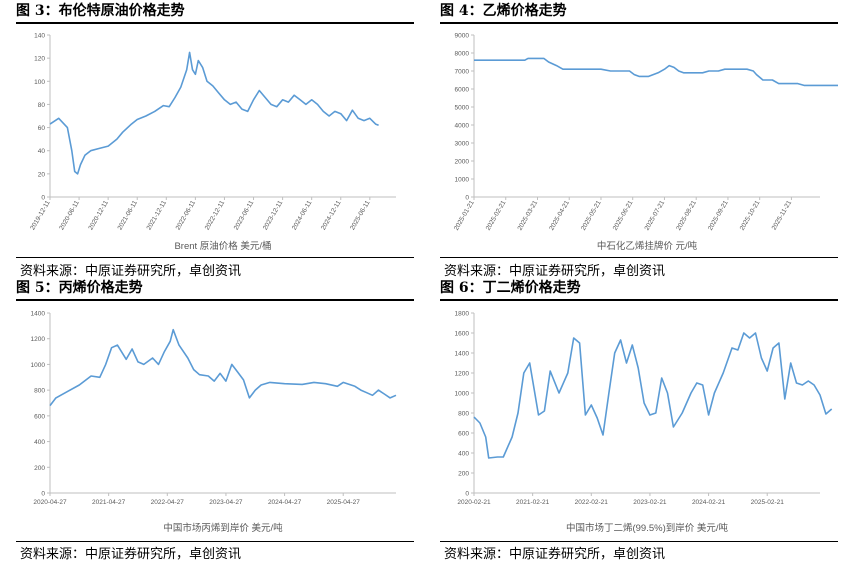 The image size is (856, 563). What do you see at coordinates (168, 502) in the screenshot?
I see `x-tick-label: 2022-04-27` at bounding box center [168, 502].